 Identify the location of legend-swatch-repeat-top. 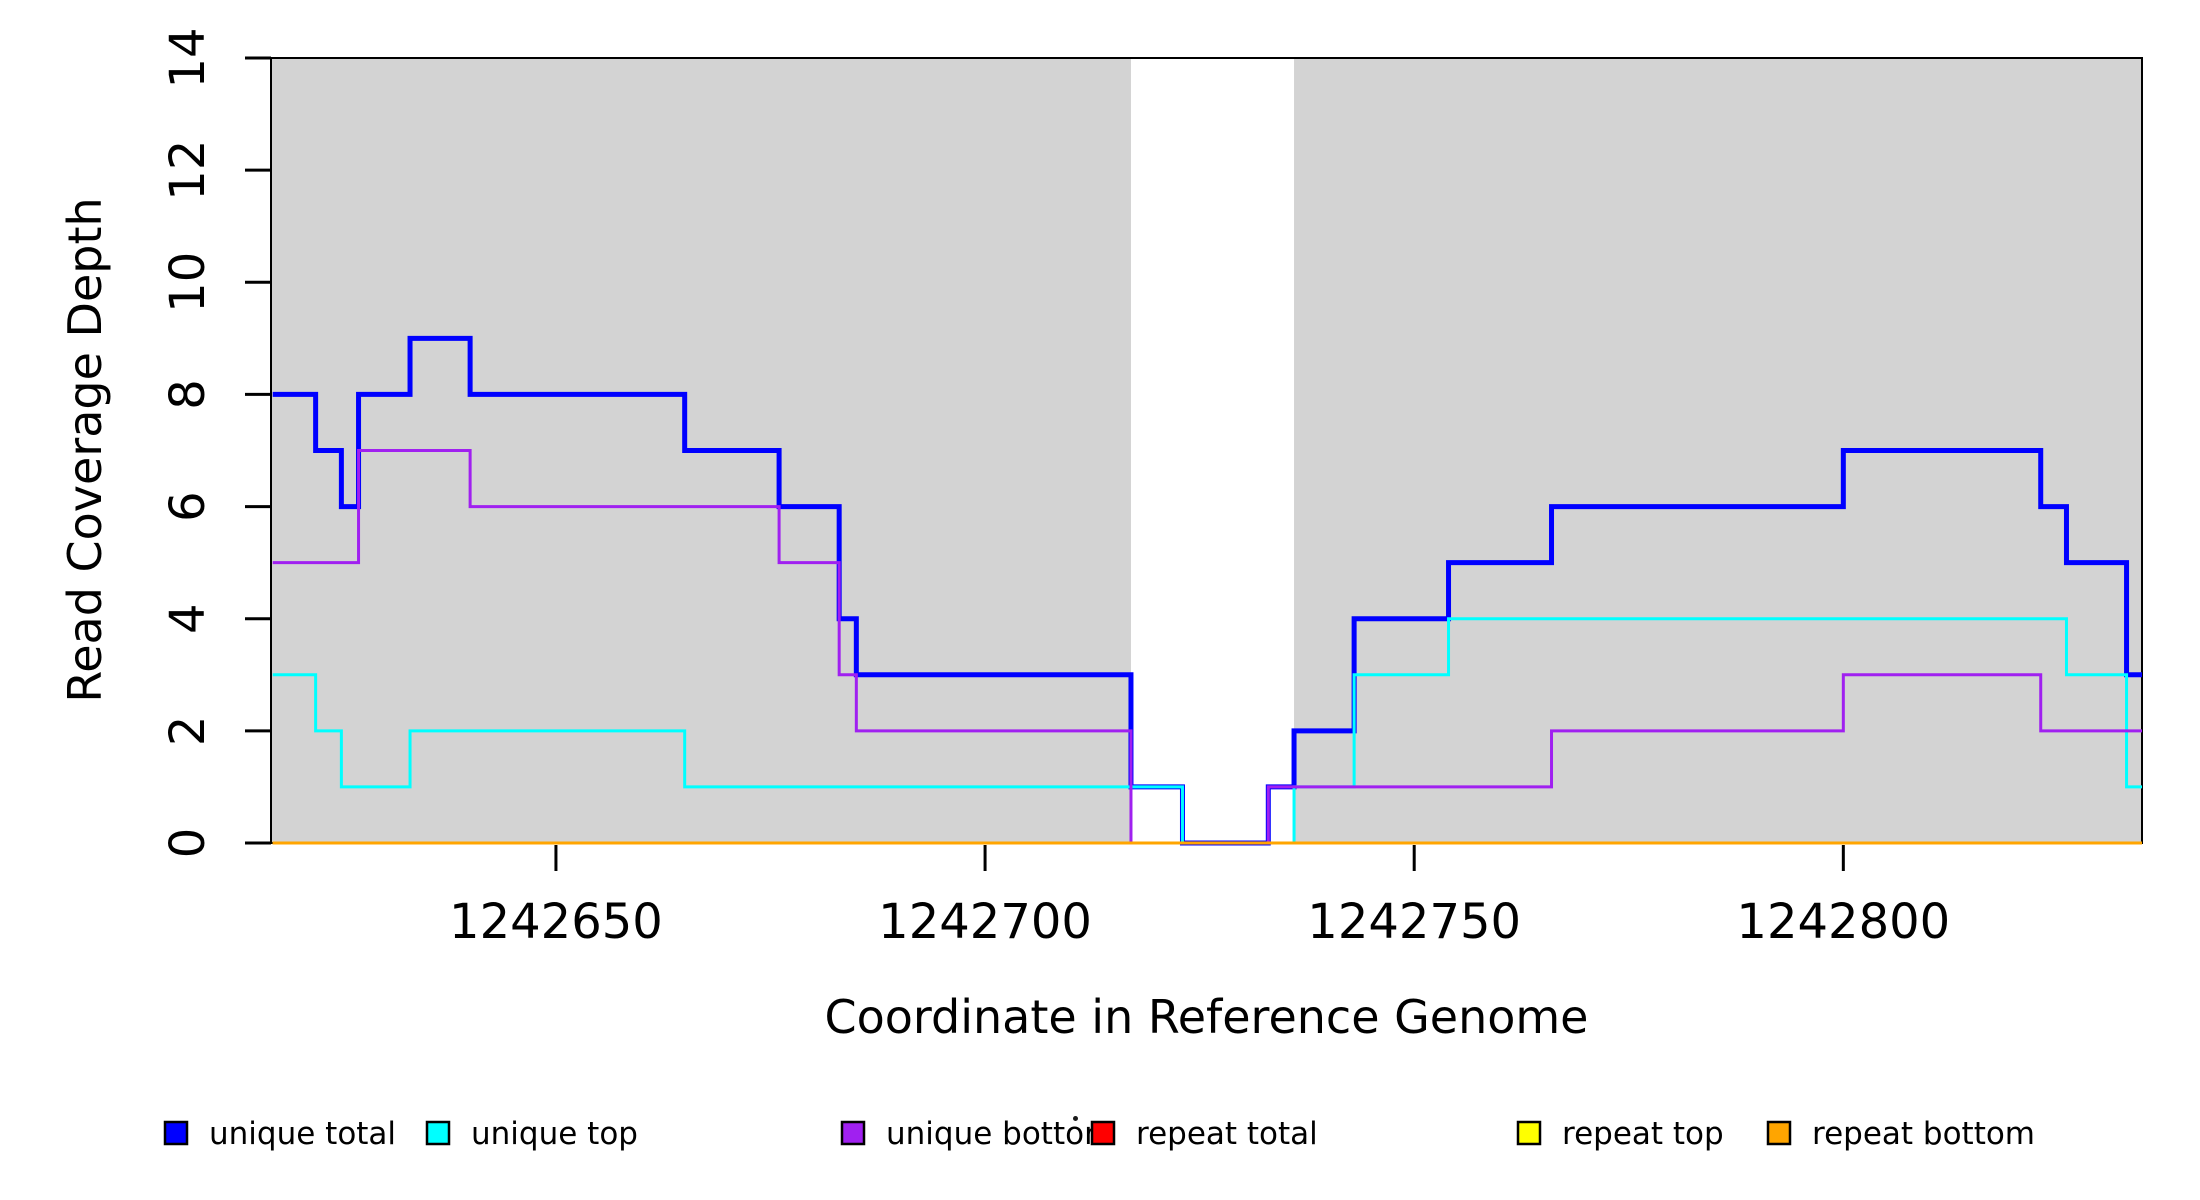
(1529, 1133).